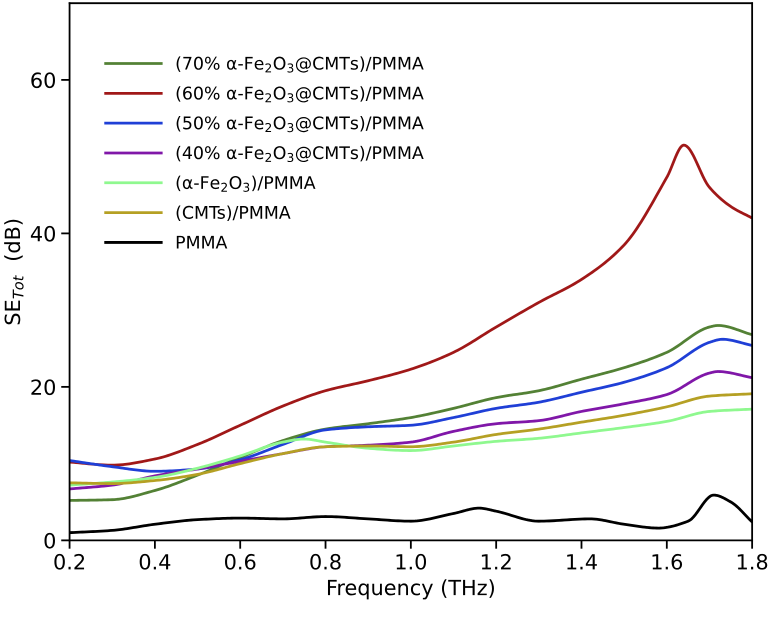 This screenshot has width=773, height=632. Describe the element at coordinates (753, 562) in the screenshot. I see `x-tick-label: 1.8` at that location.